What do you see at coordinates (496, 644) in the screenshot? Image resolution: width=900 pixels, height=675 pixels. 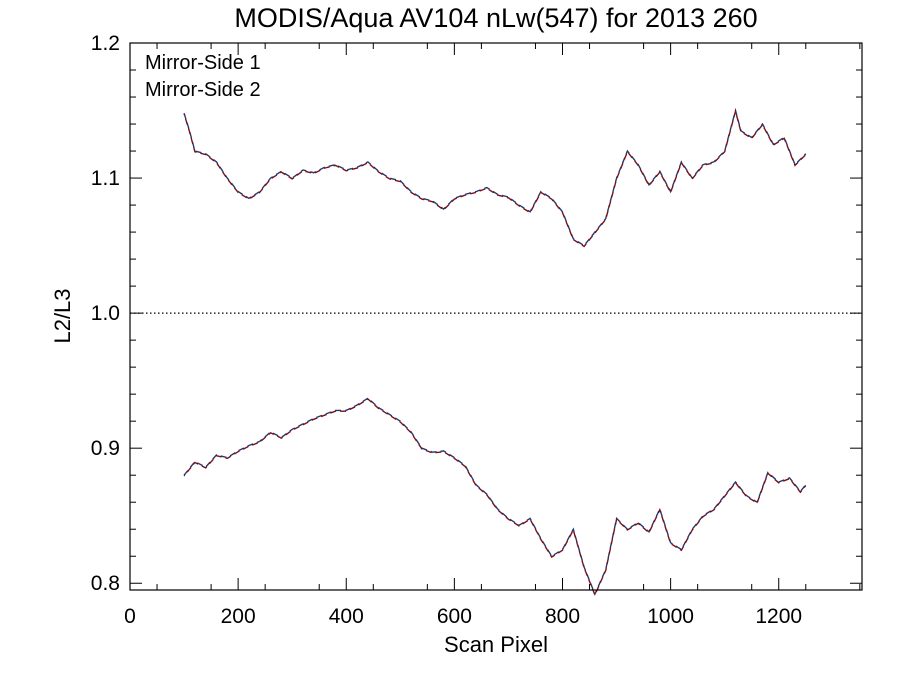 I see `x-axis-label: Scan Pixel` at bounding box center [496, 644].